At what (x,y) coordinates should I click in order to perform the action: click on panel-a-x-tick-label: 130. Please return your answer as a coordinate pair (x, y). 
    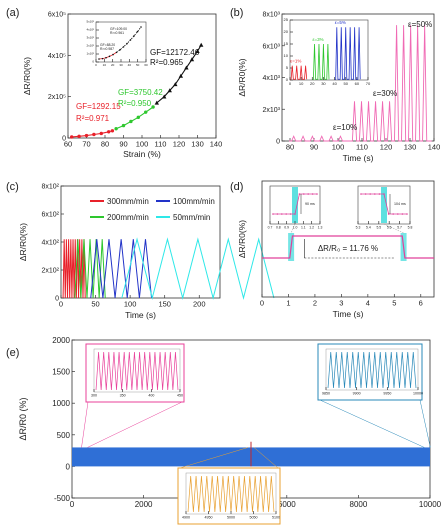
    Looking at the image, I should click on (197, 144).